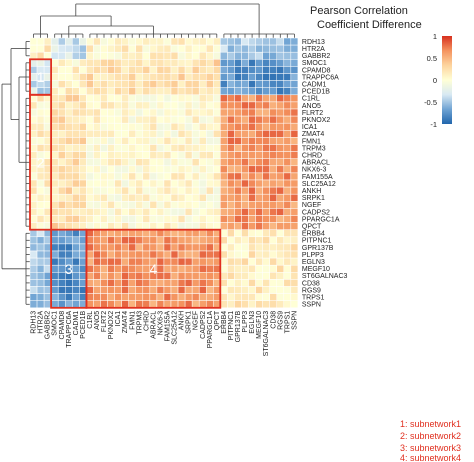 The height and width of the screenshot is (462, 474). What do you see at coordinates (321, 219) in the screenshot?
I see `row-label: PPARGC1A` at bounding box center [321, 219].